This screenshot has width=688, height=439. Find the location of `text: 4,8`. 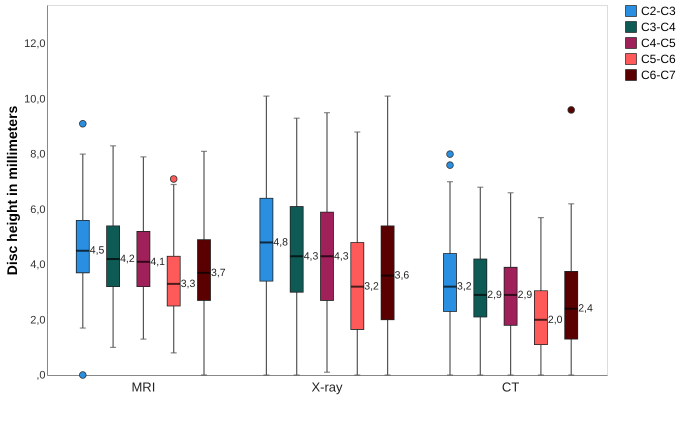

text: 4,8 is located at coordinates (280, 242).